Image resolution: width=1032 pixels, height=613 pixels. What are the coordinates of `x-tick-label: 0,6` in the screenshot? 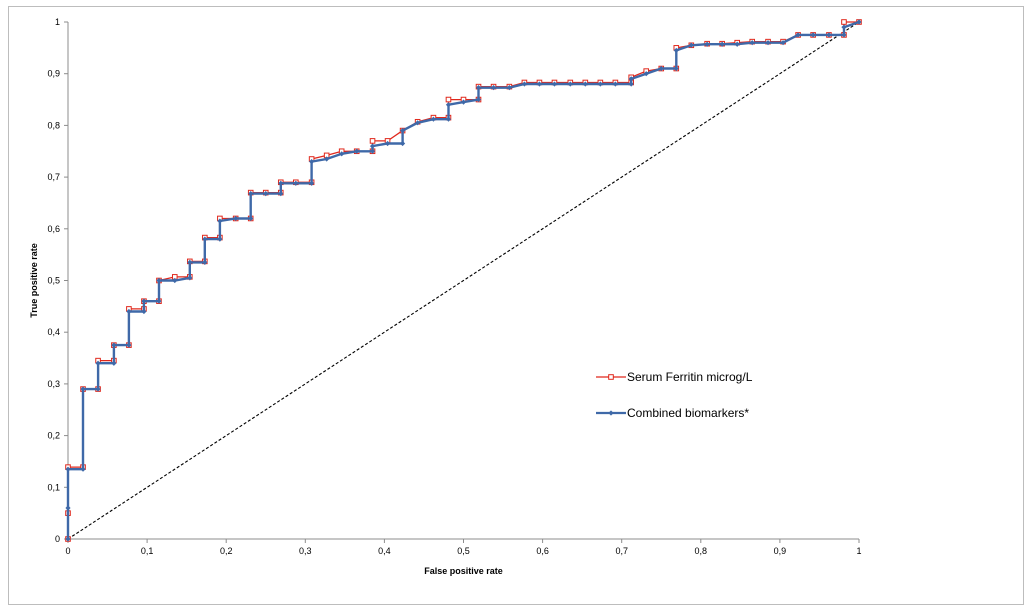 It's located at (542, 551).